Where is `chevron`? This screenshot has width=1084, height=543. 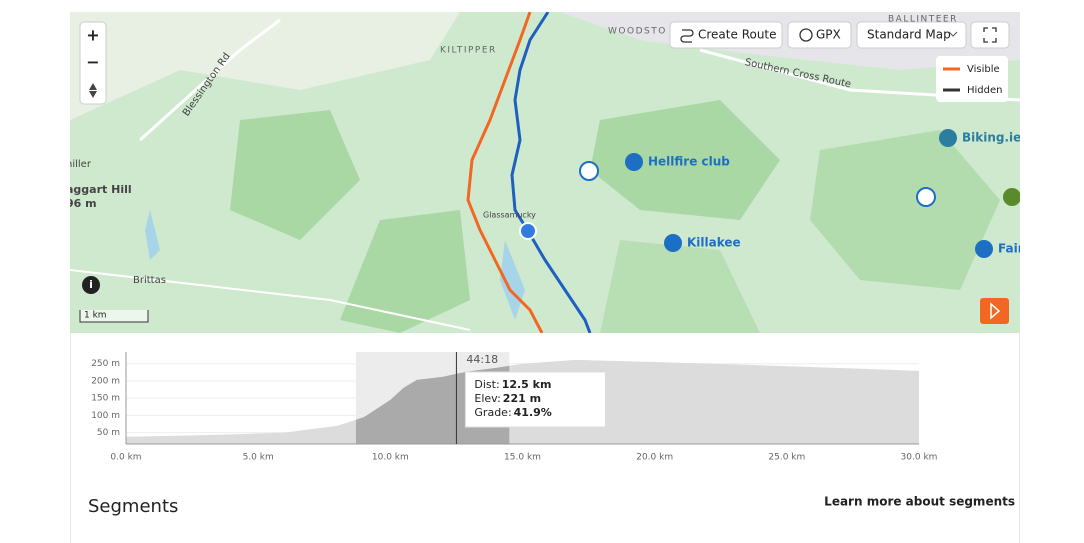
chevron is located at coordinates (953, 34).